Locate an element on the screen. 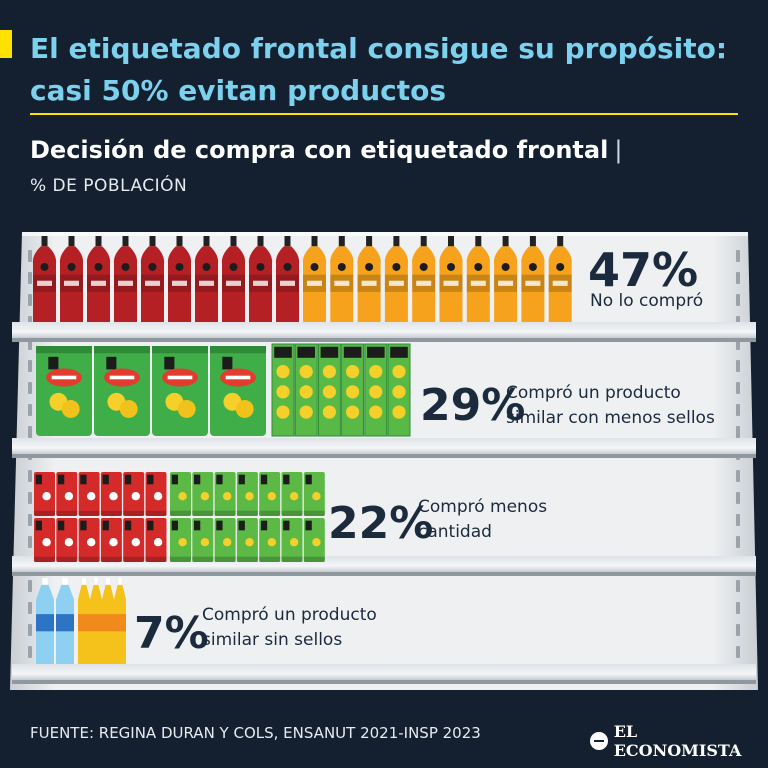 Image resolution: width=768 pixels, height=768 pixels. shelf-top-edge is located at coordinates (385, 234).